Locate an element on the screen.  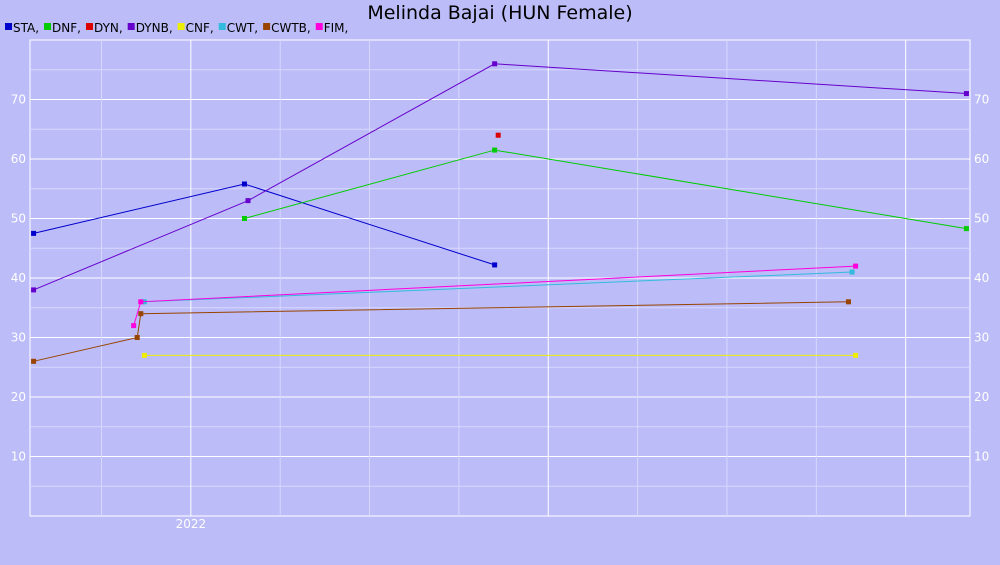
series-sta is located at coordinates (264, 224).